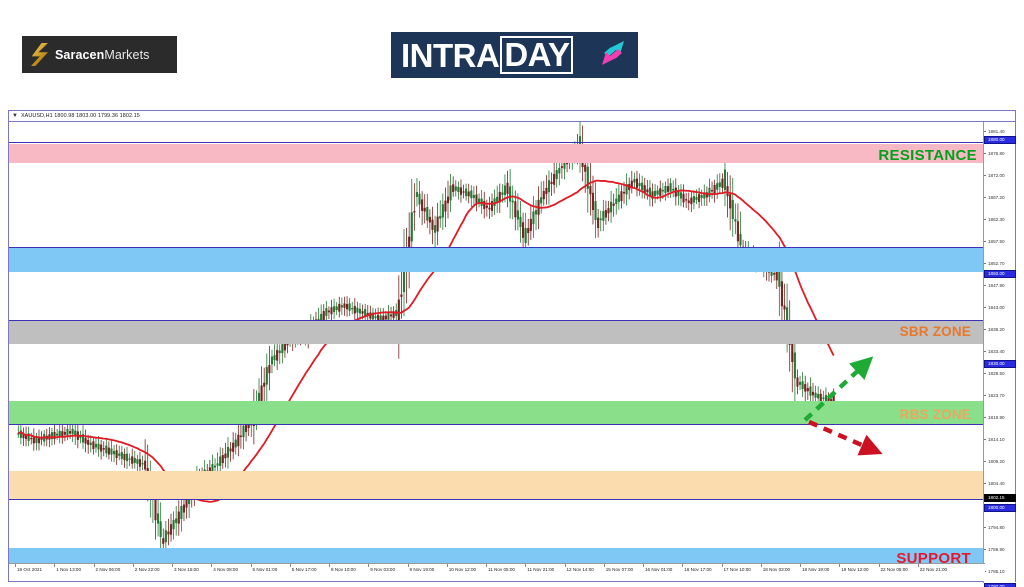 The image size is (1024, 587). Describe the element at coordinates (776, 569) in the screenshot. I see `time-tick-label: 18 Nov 03:00` at that location.